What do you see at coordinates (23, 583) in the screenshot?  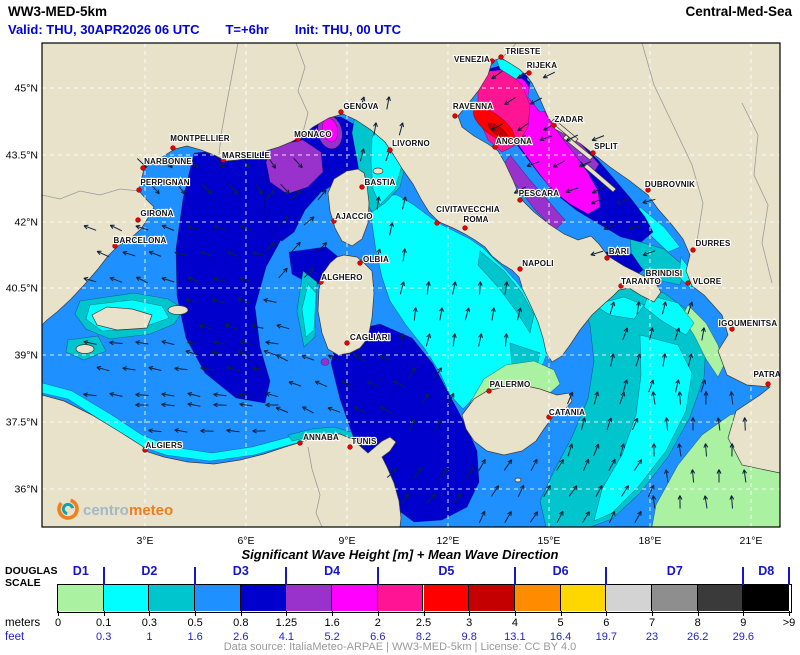 I see `douglas-scale-label2: SCALE` at bounding box center [23, 583].